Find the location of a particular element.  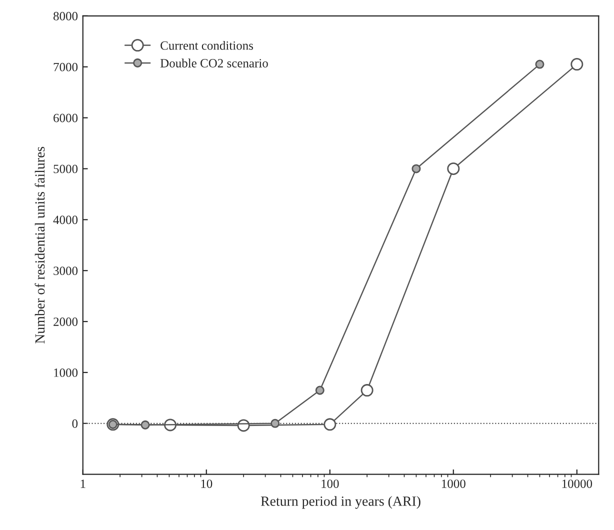

x-tick-label: 100 is located at coordinates (330, 484).